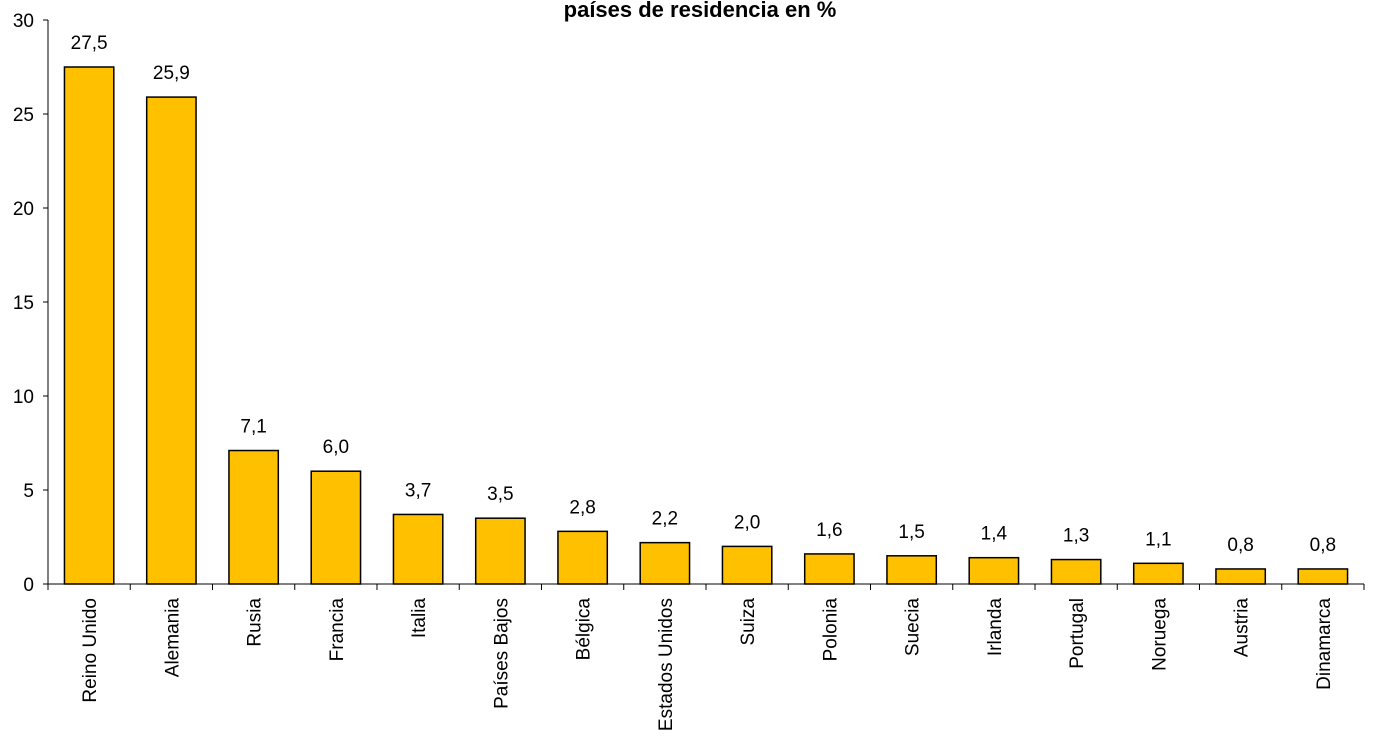  What do you see at coordinates (665, 519) in the screenshot?
I see `data-label: 2,2` at bounding box center [665, 519].